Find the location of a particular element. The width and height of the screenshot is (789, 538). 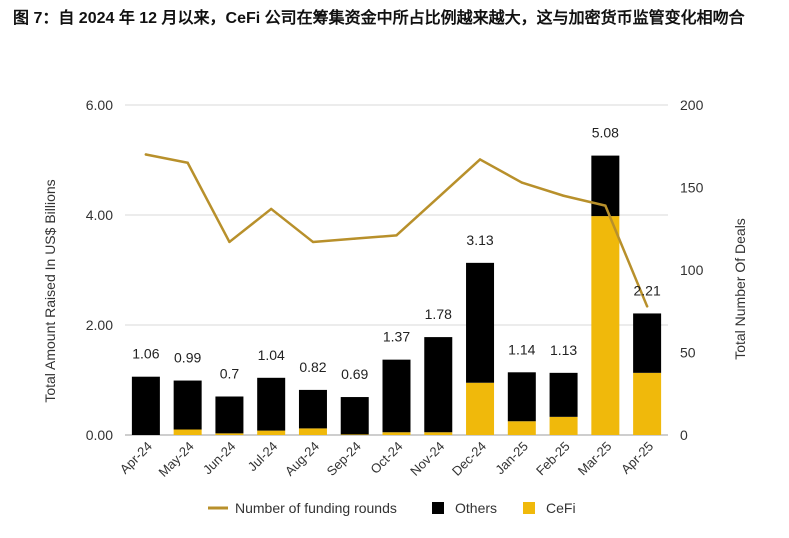

data-label-jun-24: 0.7 is located at coordinates (230, 374).